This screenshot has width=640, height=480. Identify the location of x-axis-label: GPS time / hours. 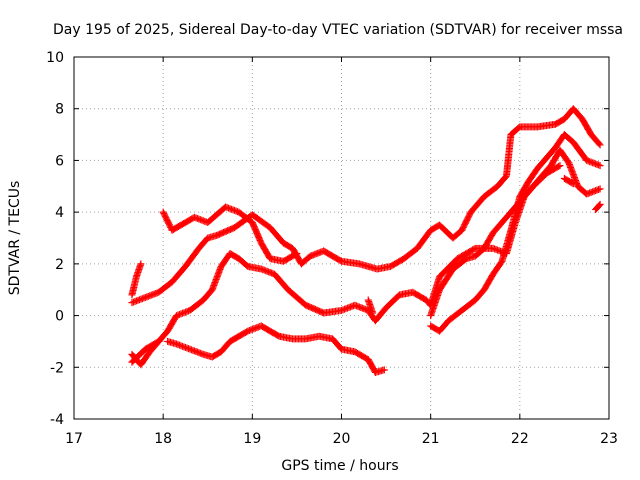
(339, 466).